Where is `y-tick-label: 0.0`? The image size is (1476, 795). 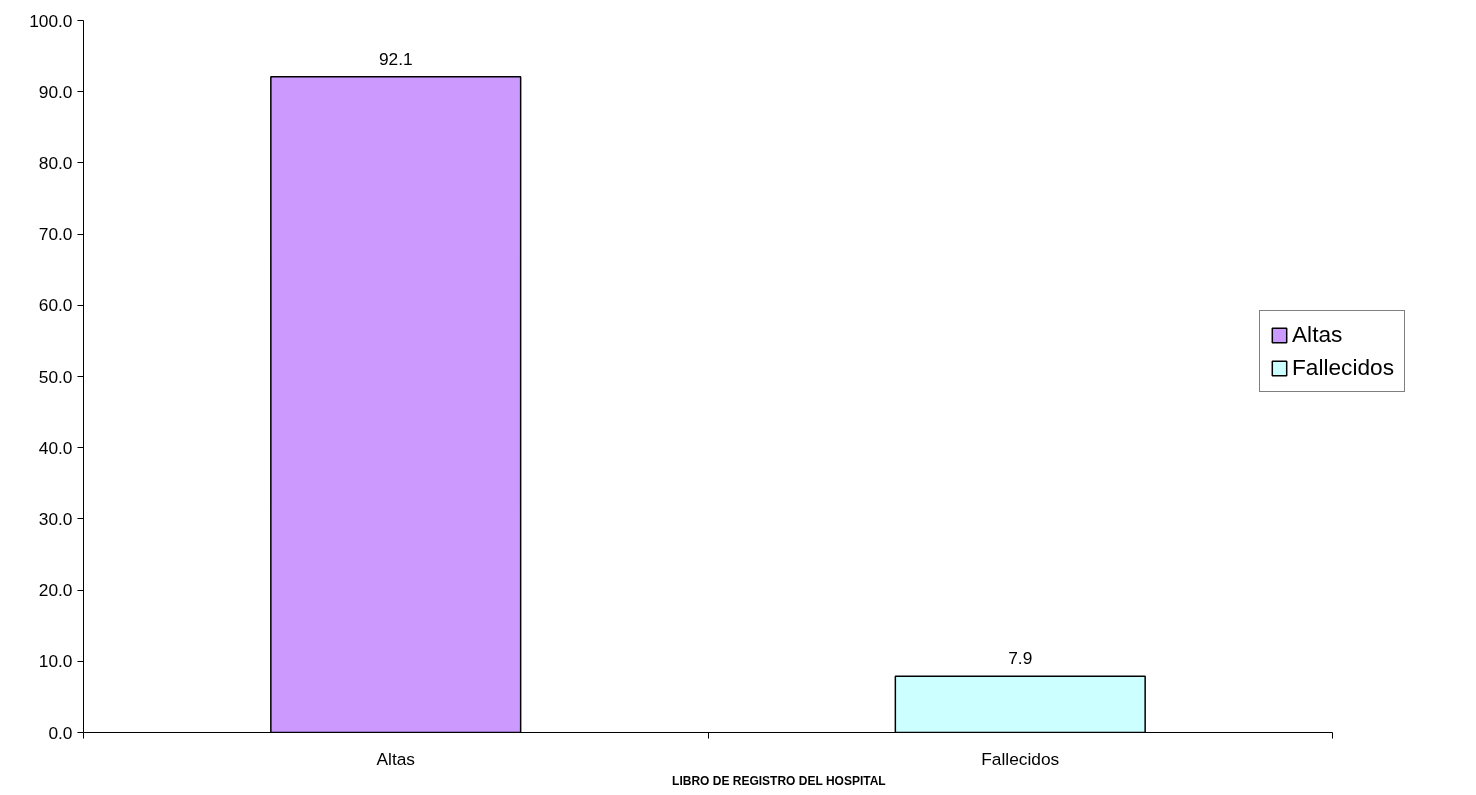 y-tick-label: 0.0 is located at coordinates (60, 732).